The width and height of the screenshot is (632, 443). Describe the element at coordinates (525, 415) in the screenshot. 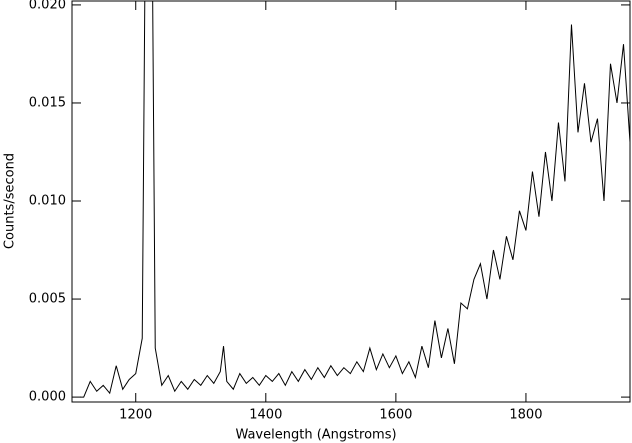

I see `x-tick-label: 1800` at that location.